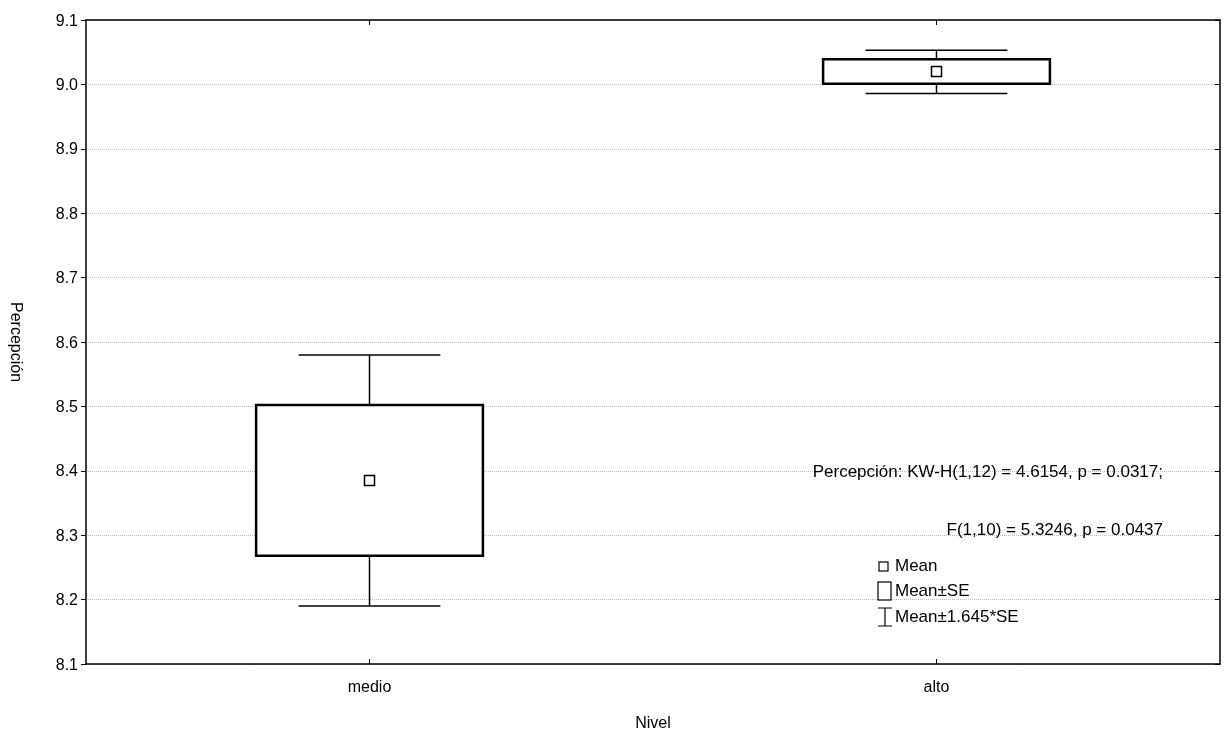  I want to click on annotation: F(1,10) = 5.3246, p = 0.0437, so click(1054, 530).